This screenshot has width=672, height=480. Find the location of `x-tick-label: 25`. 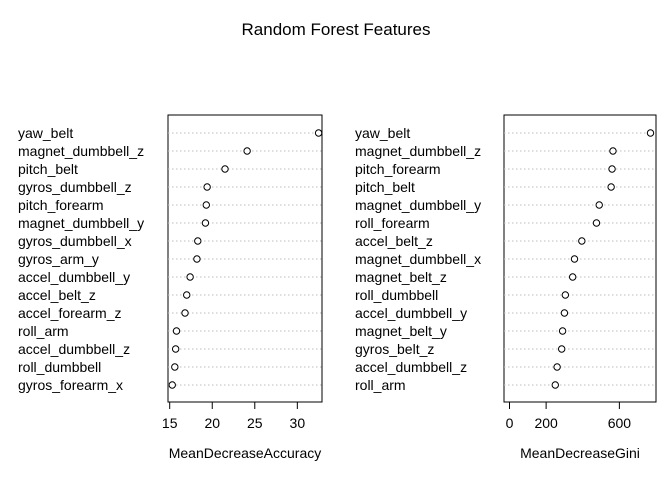

x-tick-label: 25 is located at coordinates (255, 423).